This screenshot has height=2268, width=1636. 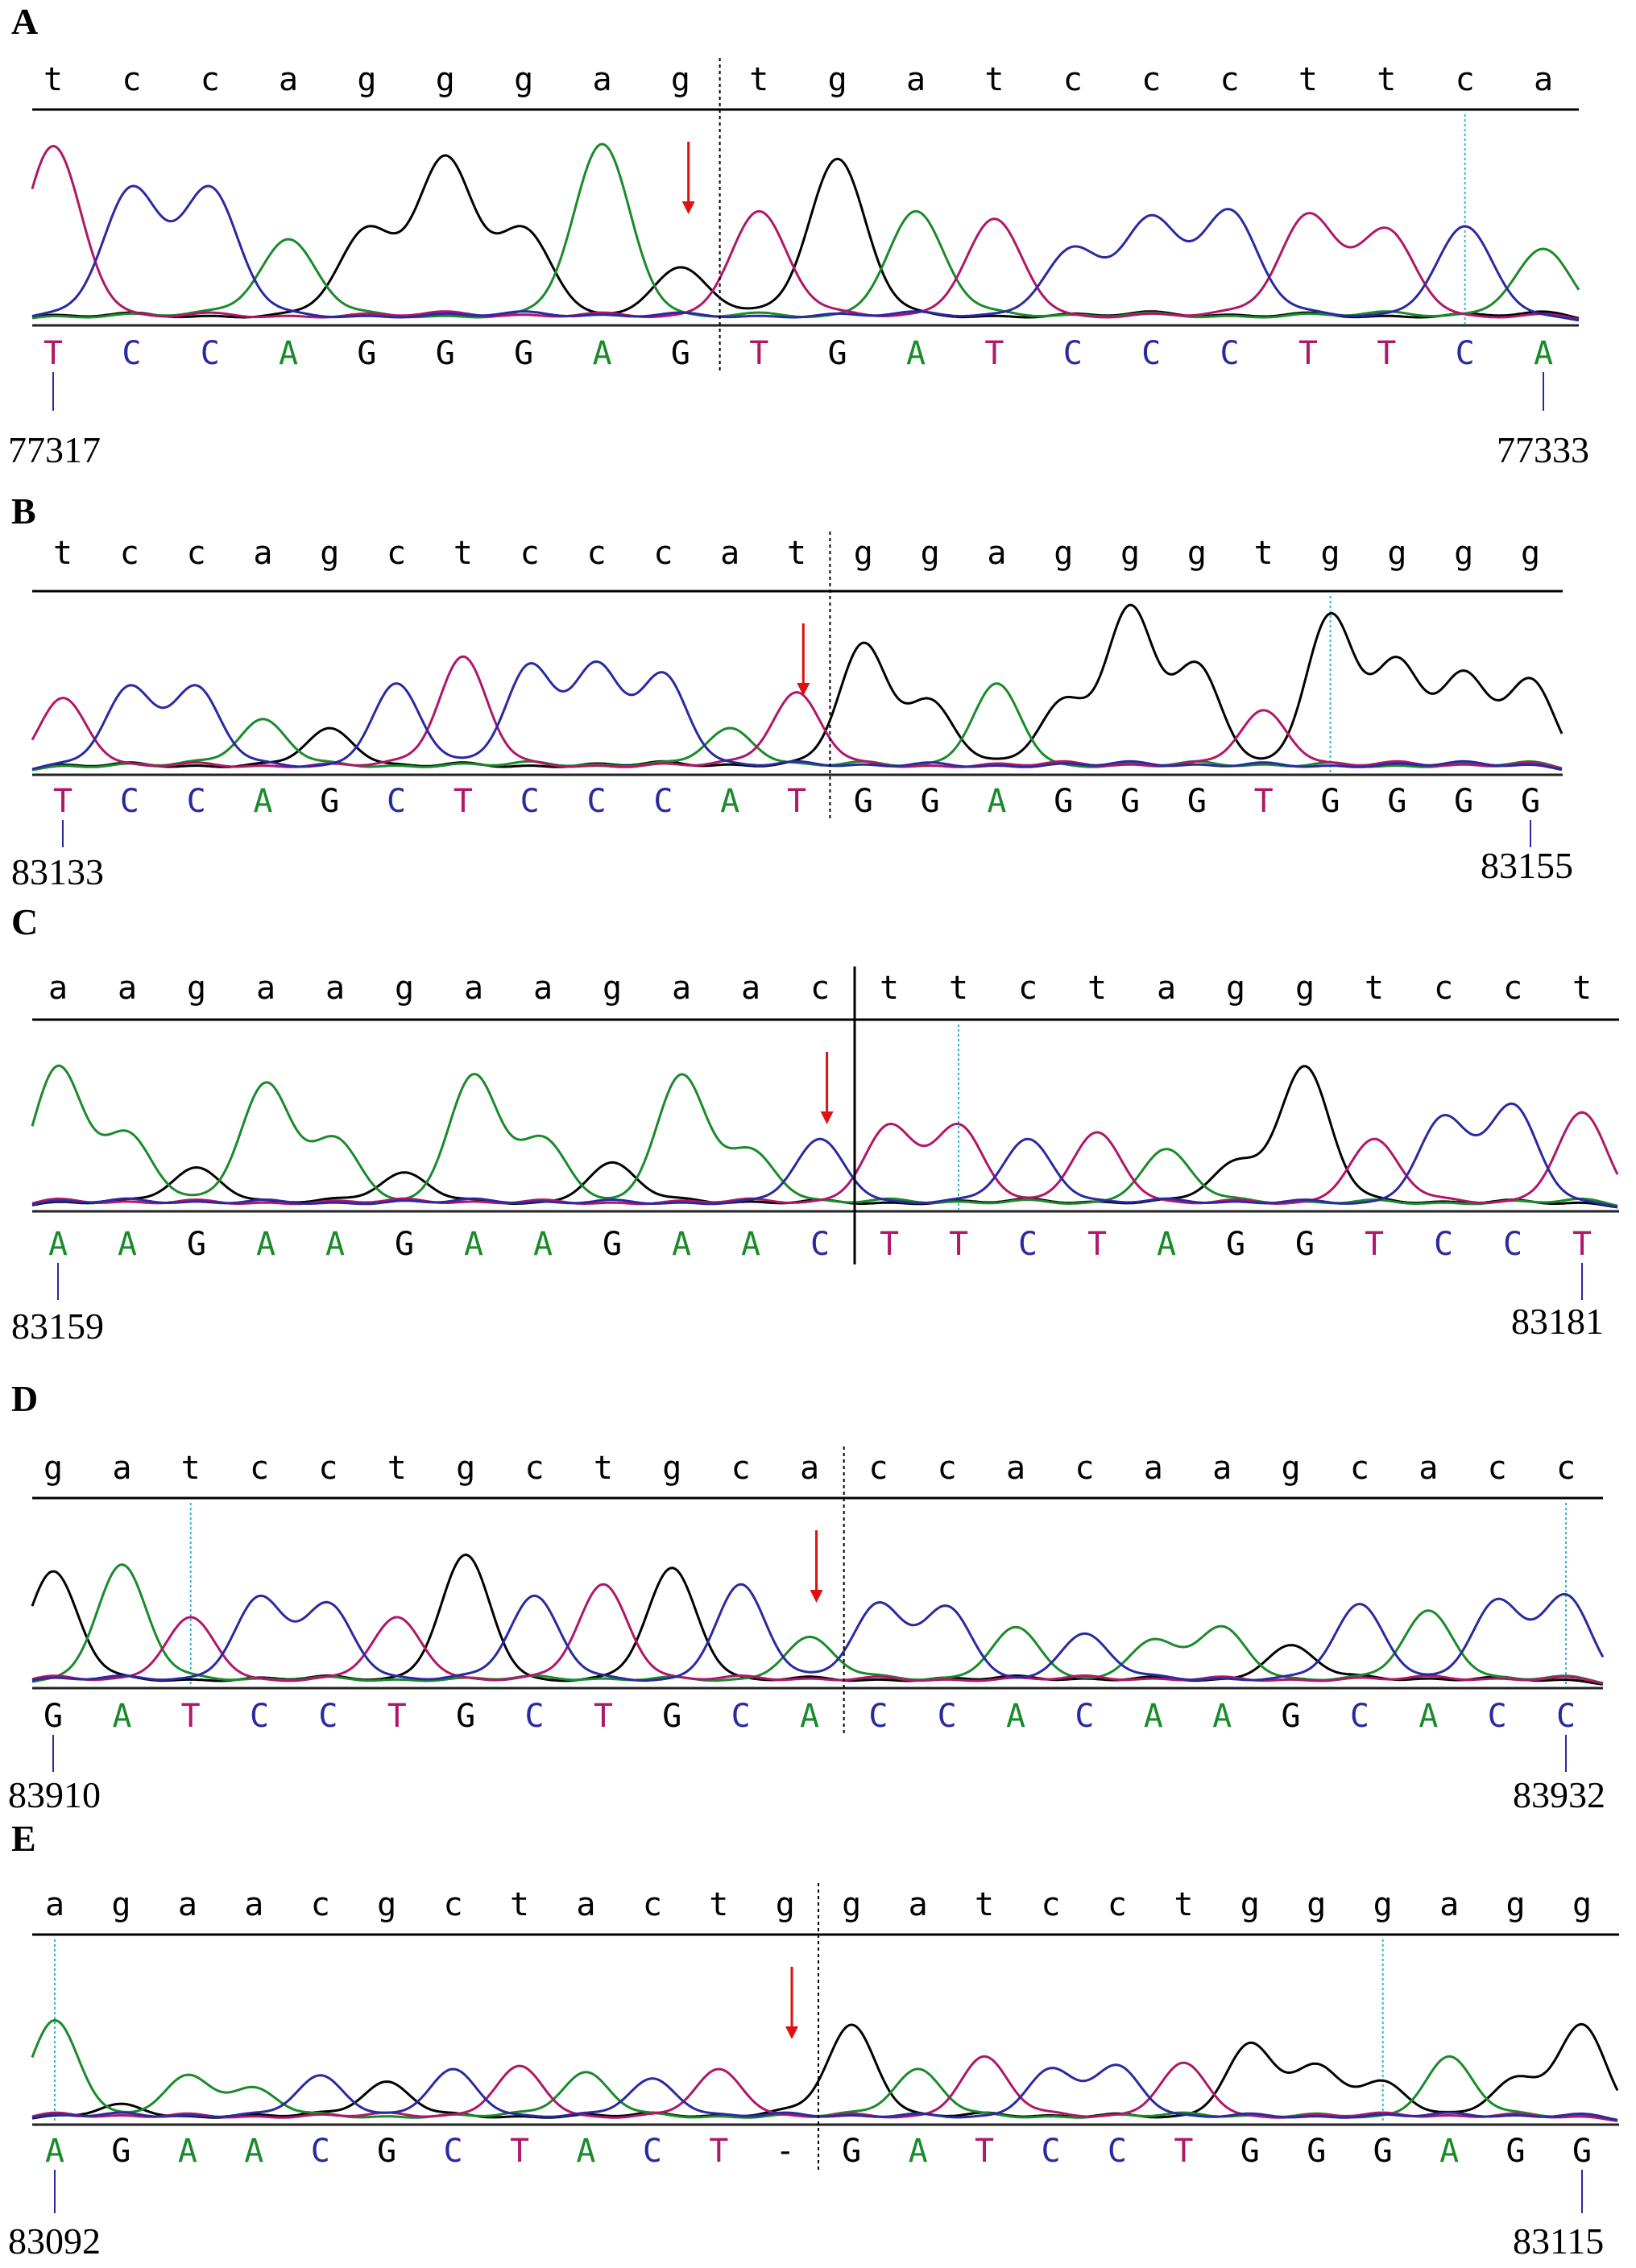 I want to click on end-position-label: 83155, so click(x=1527, y=865).